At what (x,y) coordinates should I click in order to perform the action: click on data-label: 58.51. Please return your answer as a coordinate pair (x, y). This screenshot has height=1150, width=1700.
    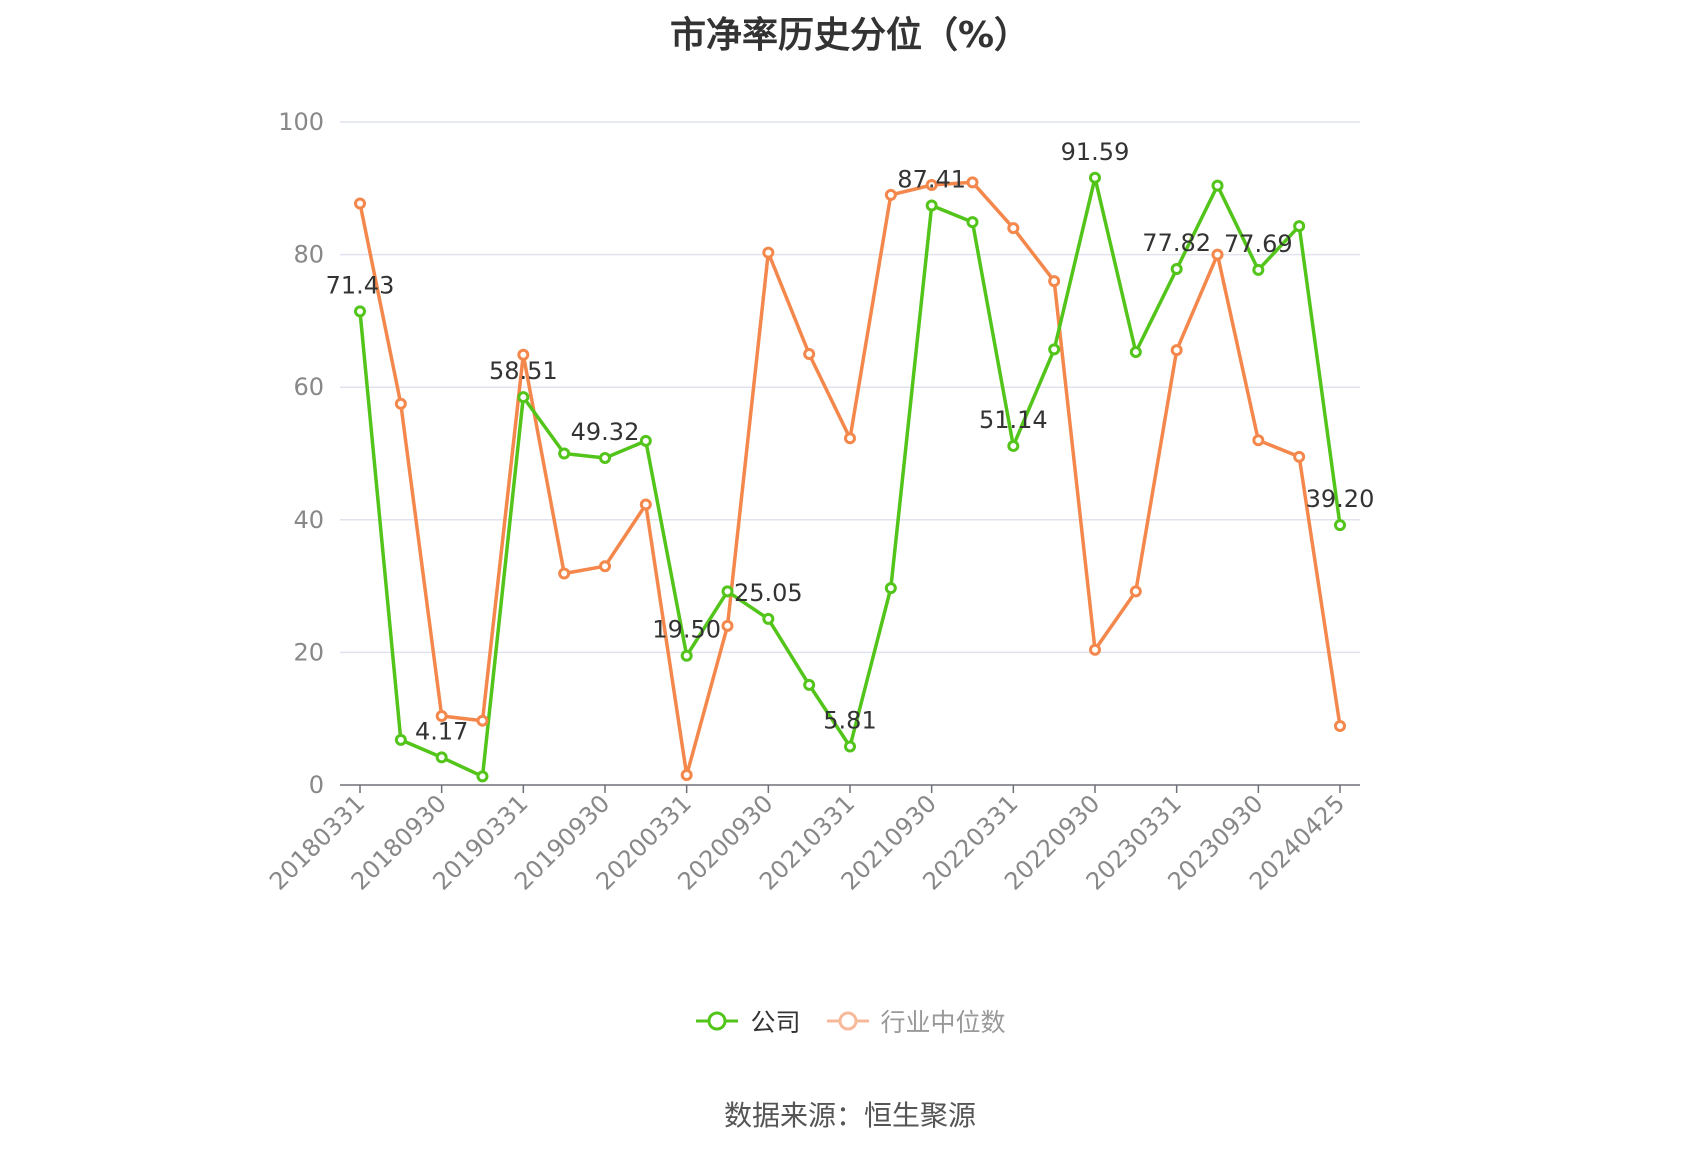
    Looking at the image, I should click on (523, 371).